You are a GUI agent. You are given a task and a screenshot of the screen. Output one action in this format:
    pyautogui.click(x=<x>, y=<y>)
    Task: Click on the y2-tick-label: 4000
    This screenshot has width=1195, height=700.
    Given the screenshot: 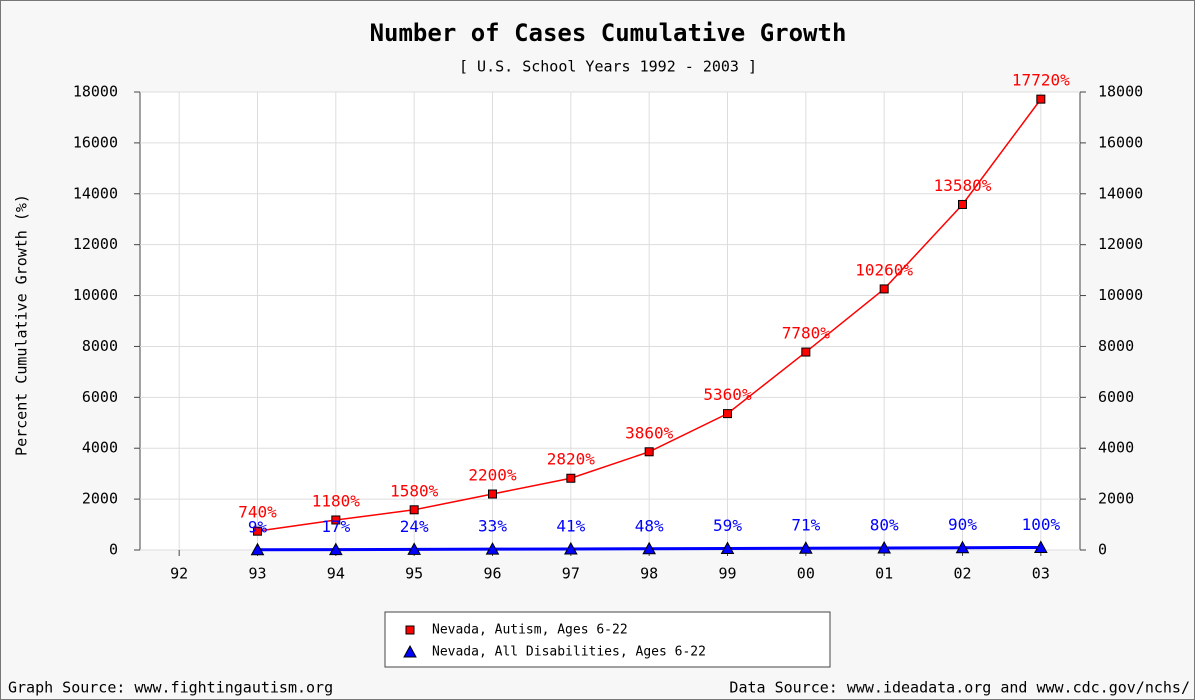 What is the action you would take?
    pyautogui.click(x=1116, y=448)
    